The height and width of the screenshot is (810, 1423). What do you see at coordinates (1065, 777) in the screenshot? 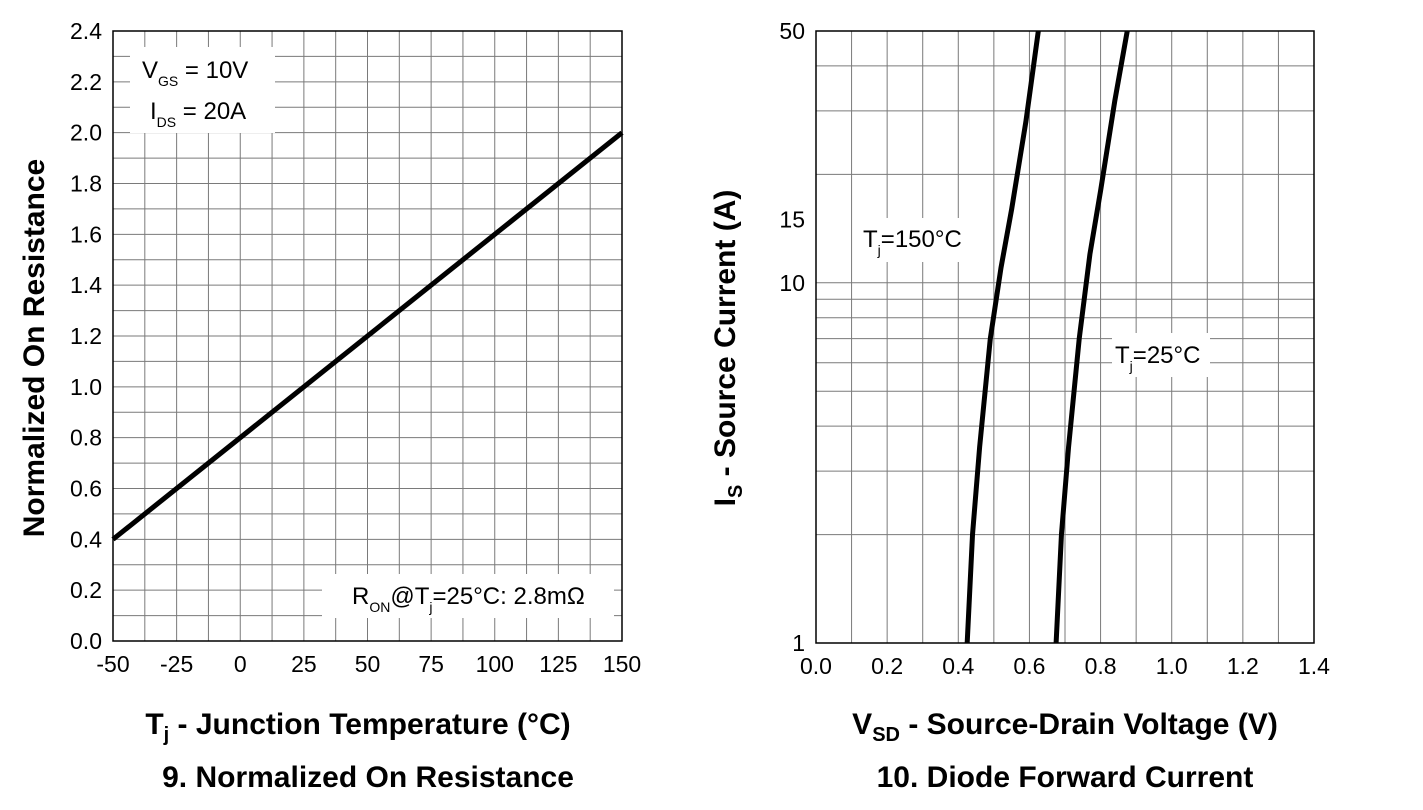
I see `chart2-caption: 10. Diode Forward Current` at bounding box center [1065, 777].